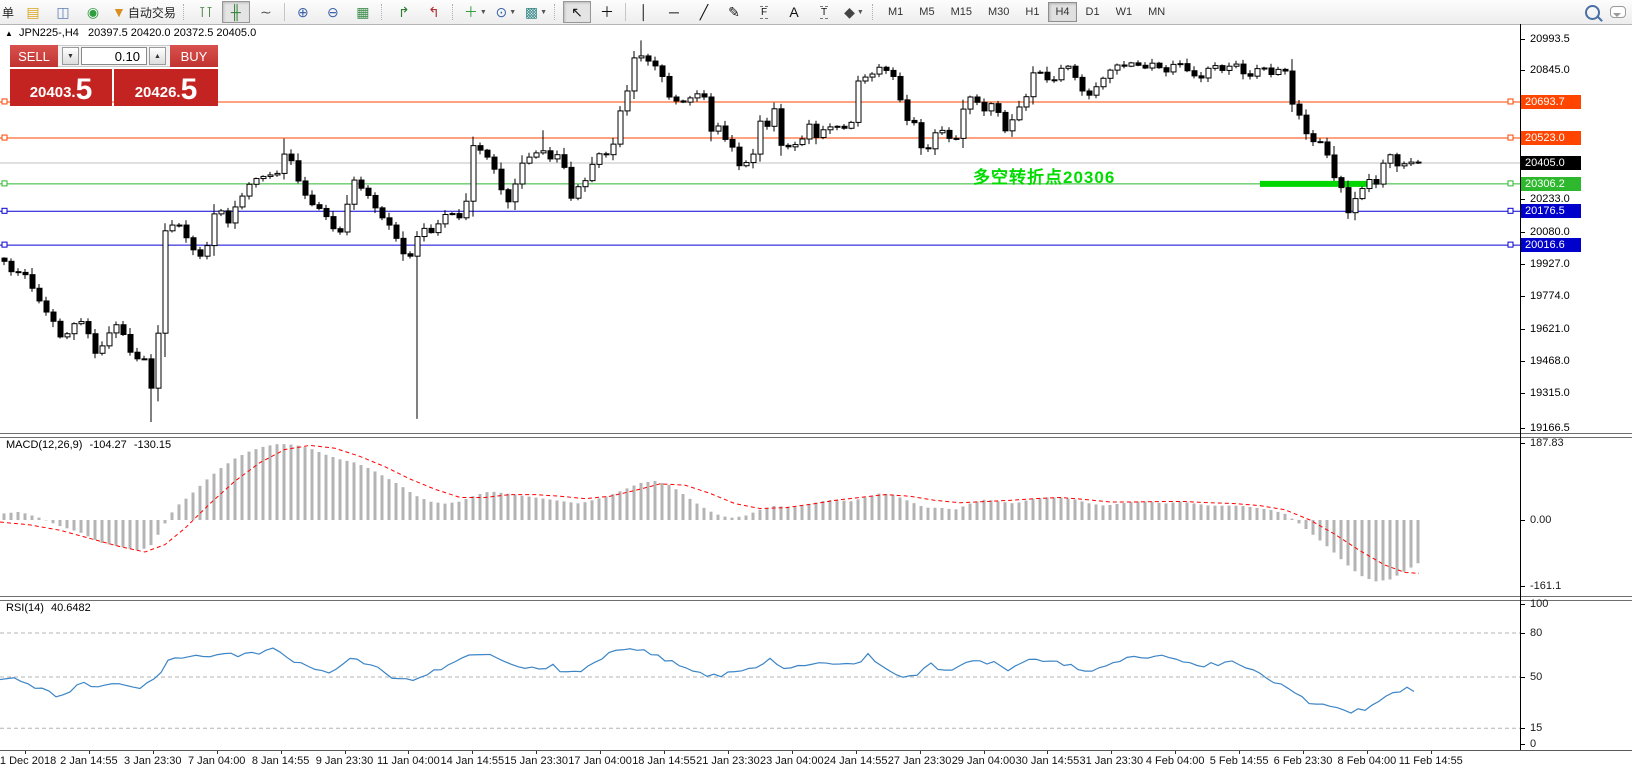 The image size is (1632, 769). What do you see at coordinates (855, 761) in the screenshot?
I see `time-tick: 24 Jan 14:55` at bounding box center [855, 761].